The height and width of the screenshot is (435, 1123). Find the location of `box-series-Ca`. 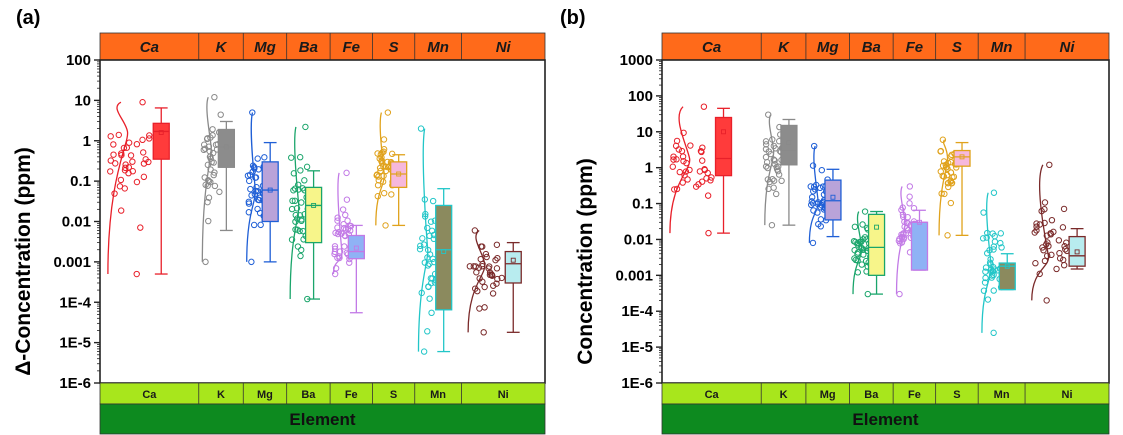

box-series-Ca is located at coordinates (138, 188).